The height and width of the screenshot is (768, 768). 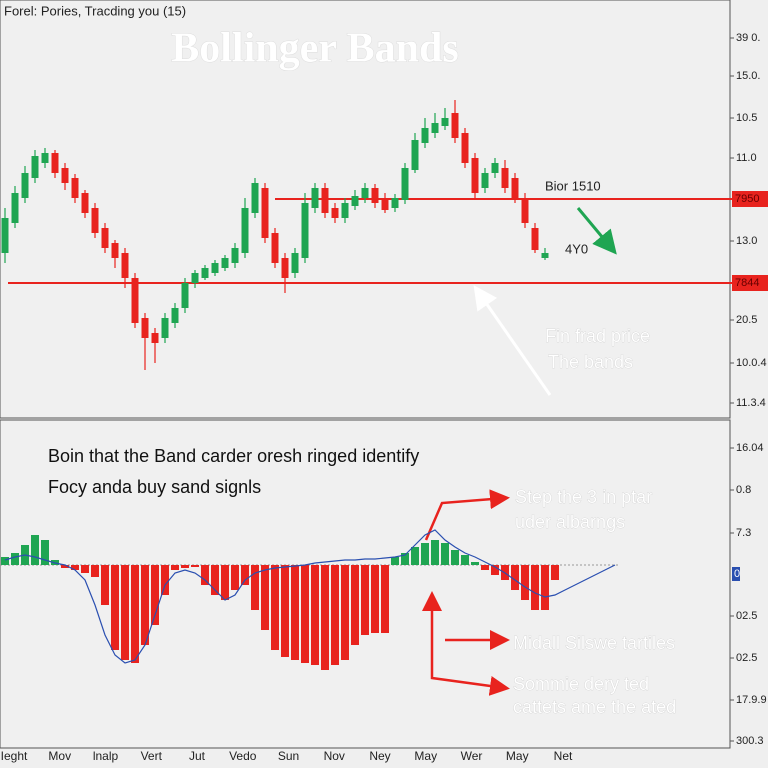 I want to click on level-label: 7950, so click(x=747, y=199).